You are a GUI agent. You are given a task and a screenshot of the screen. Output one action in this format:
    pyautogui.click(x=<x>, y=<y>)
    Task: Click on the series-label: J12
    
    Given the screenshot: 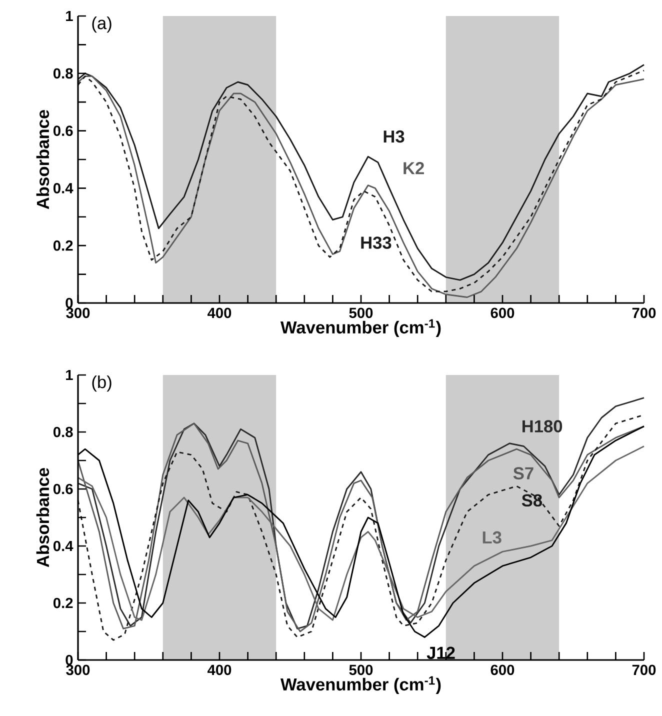 What is the action you would take?
    pyautogui.click(x=440, y=653)
    